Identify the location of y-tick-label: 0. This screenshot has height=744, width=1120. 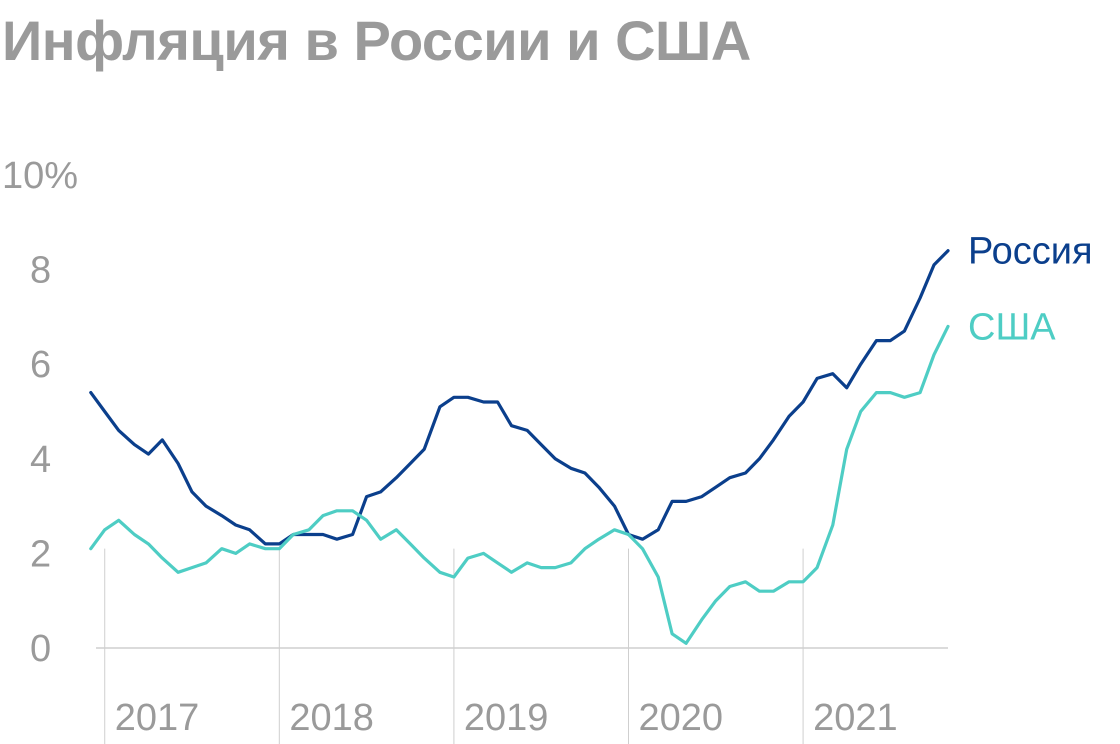
(40, 649).